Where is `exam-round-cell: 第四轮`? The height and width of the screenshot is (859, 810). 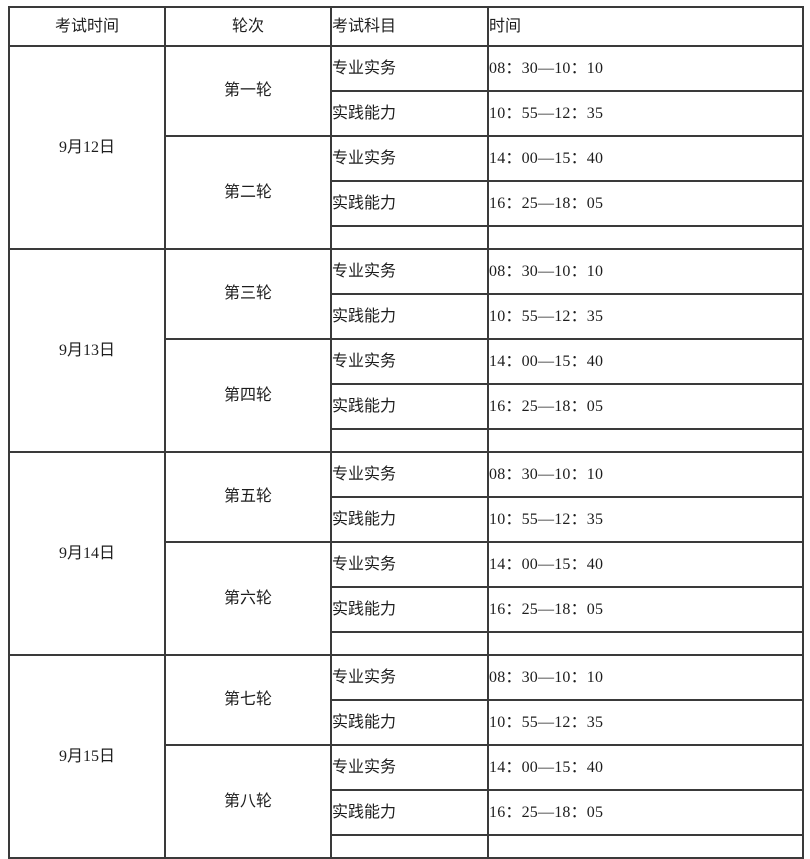
exam-round-cell: 第四轮 is located at coordinates (248, 395).